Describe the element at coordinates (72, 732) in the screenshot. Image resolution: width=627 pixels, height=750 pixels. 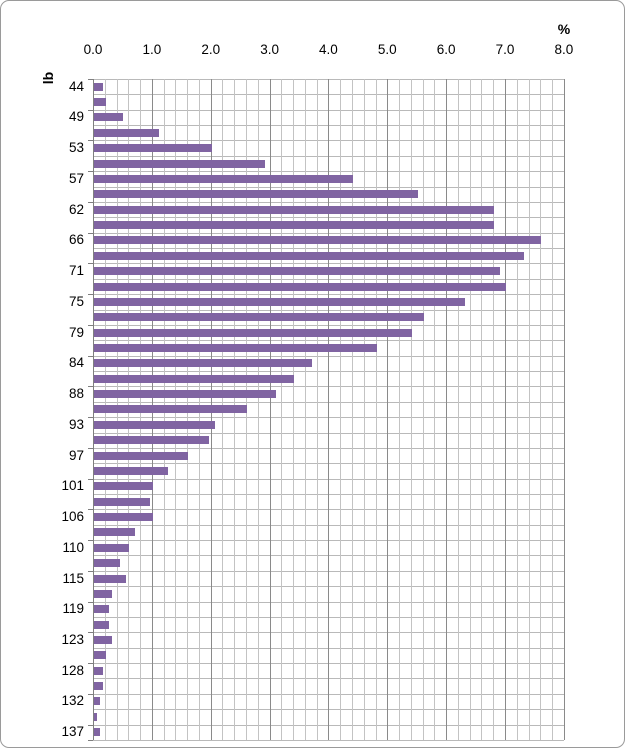
I see `y-tick-label: 137` at that location.